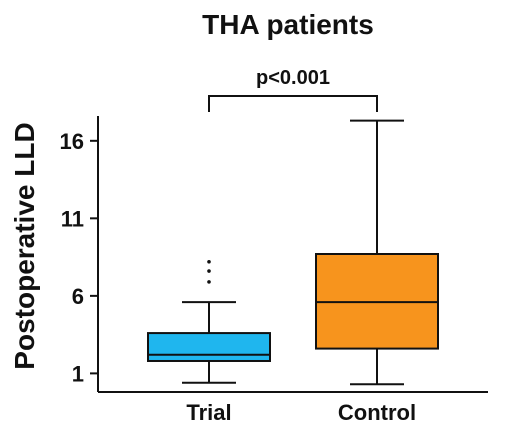  Describe the element at coordinates (24, 245) in the screenshot. I see `y-axis-label: Postoperative LLD` at that location.